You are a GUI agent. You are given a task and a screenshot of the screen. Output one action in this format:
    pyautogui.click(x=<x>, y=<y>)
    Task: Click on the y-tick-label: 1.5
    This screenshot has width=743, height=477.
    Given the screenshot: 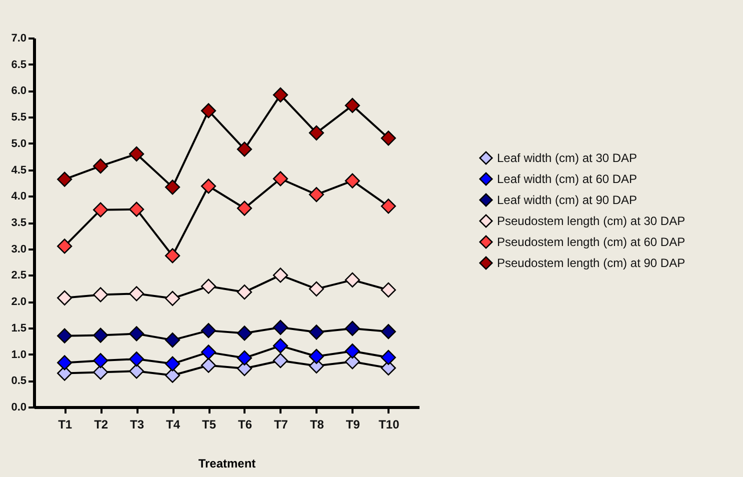 What is the action you would take?
    pyautogui.click(x=18, y=328)
    